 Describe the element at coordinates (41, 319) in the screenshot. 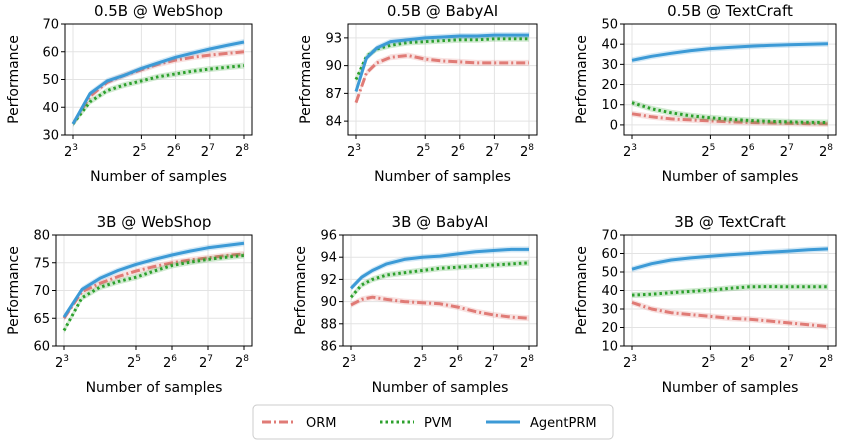

I see `y-tick-label: 65` at that location.